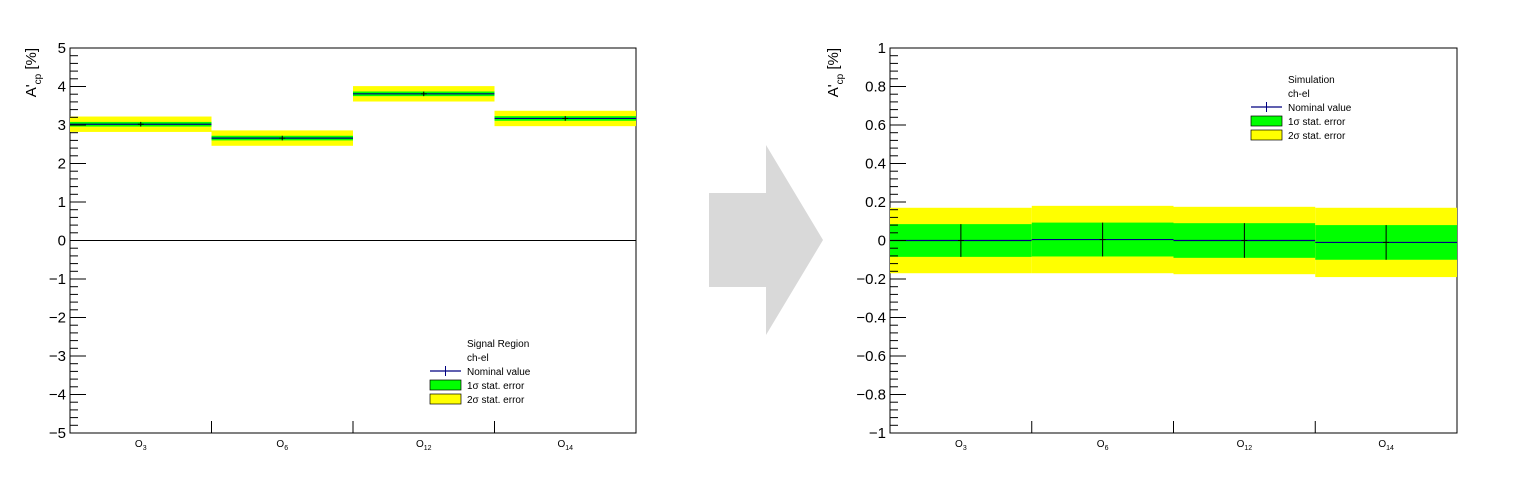 The width and height of the screenshot is (1528, 481). I want to click on y-tick-label: −3, so click(57, 356).